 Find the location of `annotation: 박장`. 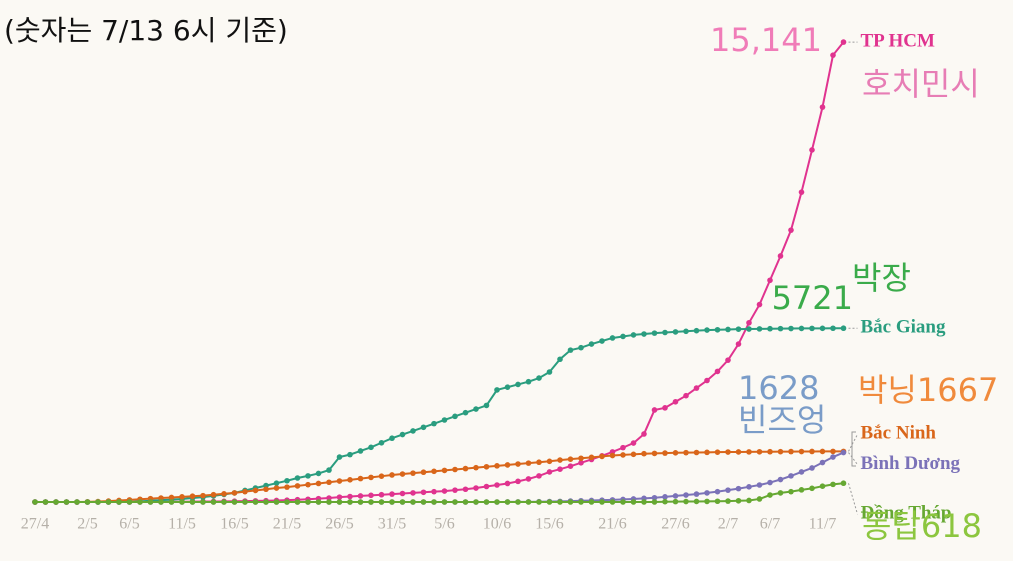

annotation: 박장 is located at coordinates (881, 278).